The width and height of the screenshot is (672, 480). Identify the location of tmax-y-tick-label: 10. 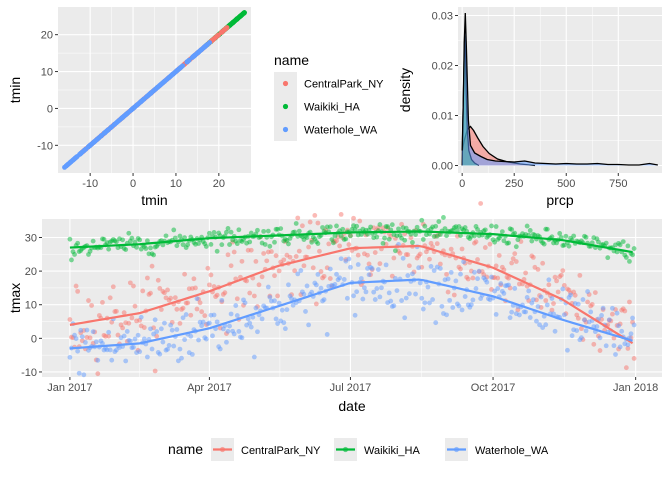
(31, 306).